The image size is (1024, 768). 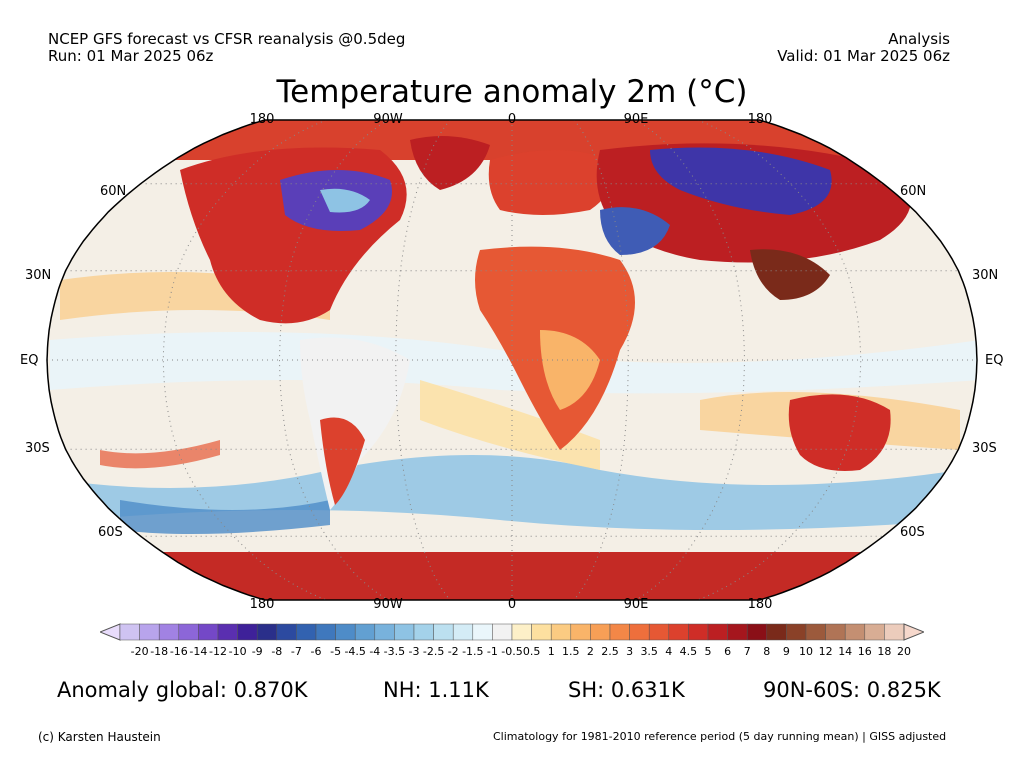 I want to click on colorbar-tick-label: 1, so click(x=551, y=651).